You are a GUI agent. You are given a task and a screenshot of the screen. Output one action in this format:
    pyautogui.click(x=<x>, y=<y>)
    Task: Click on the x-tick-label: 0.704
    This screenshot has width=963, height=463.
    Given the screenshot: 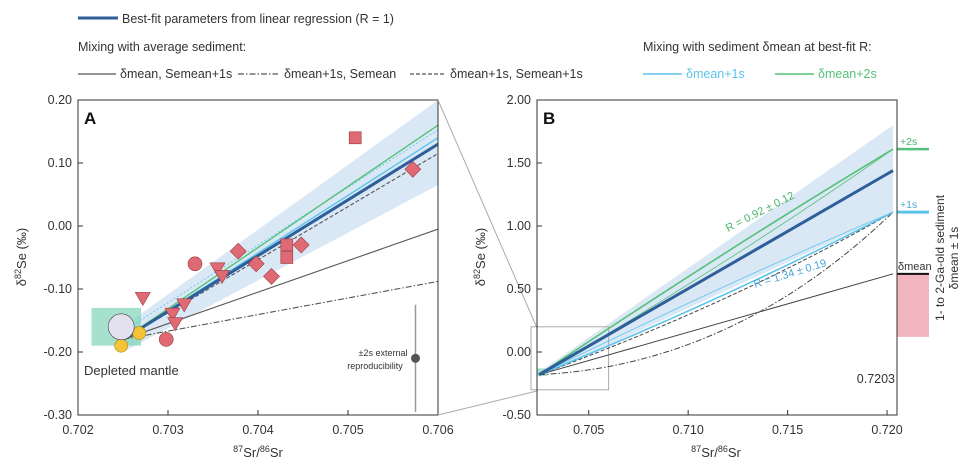 What is the action you would take?
    pyautogui.click(x=257, y=430)
    